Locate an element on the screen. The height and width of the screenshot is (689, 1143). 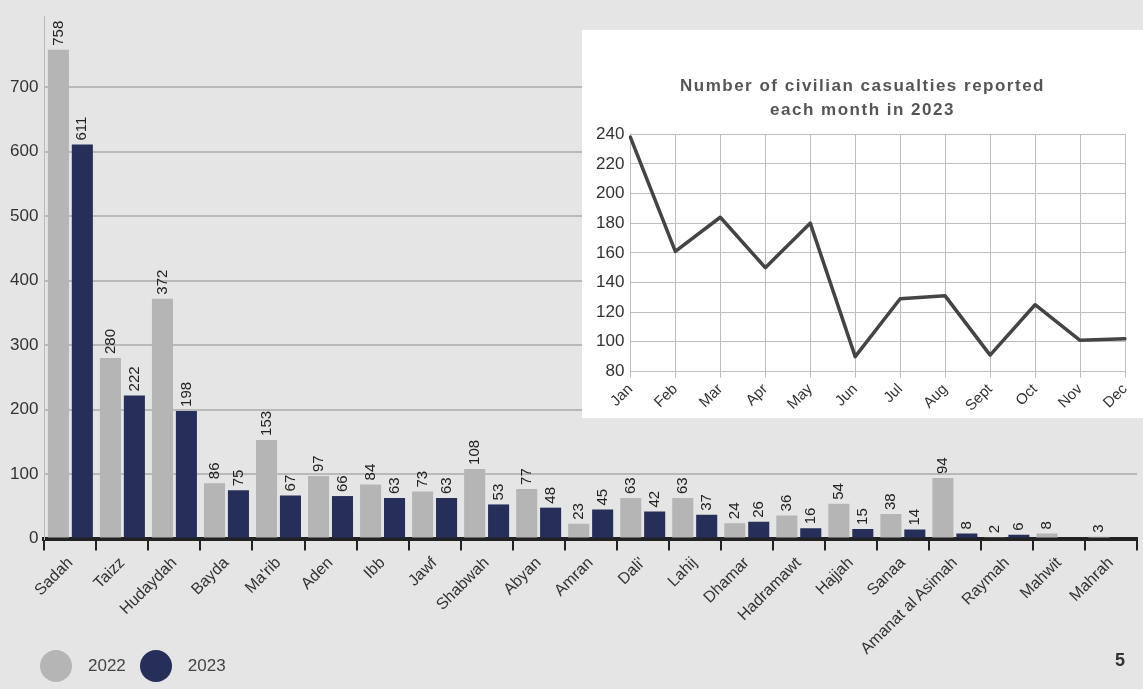
x-tick-label: Nov is located at coordinates (1070, 395).